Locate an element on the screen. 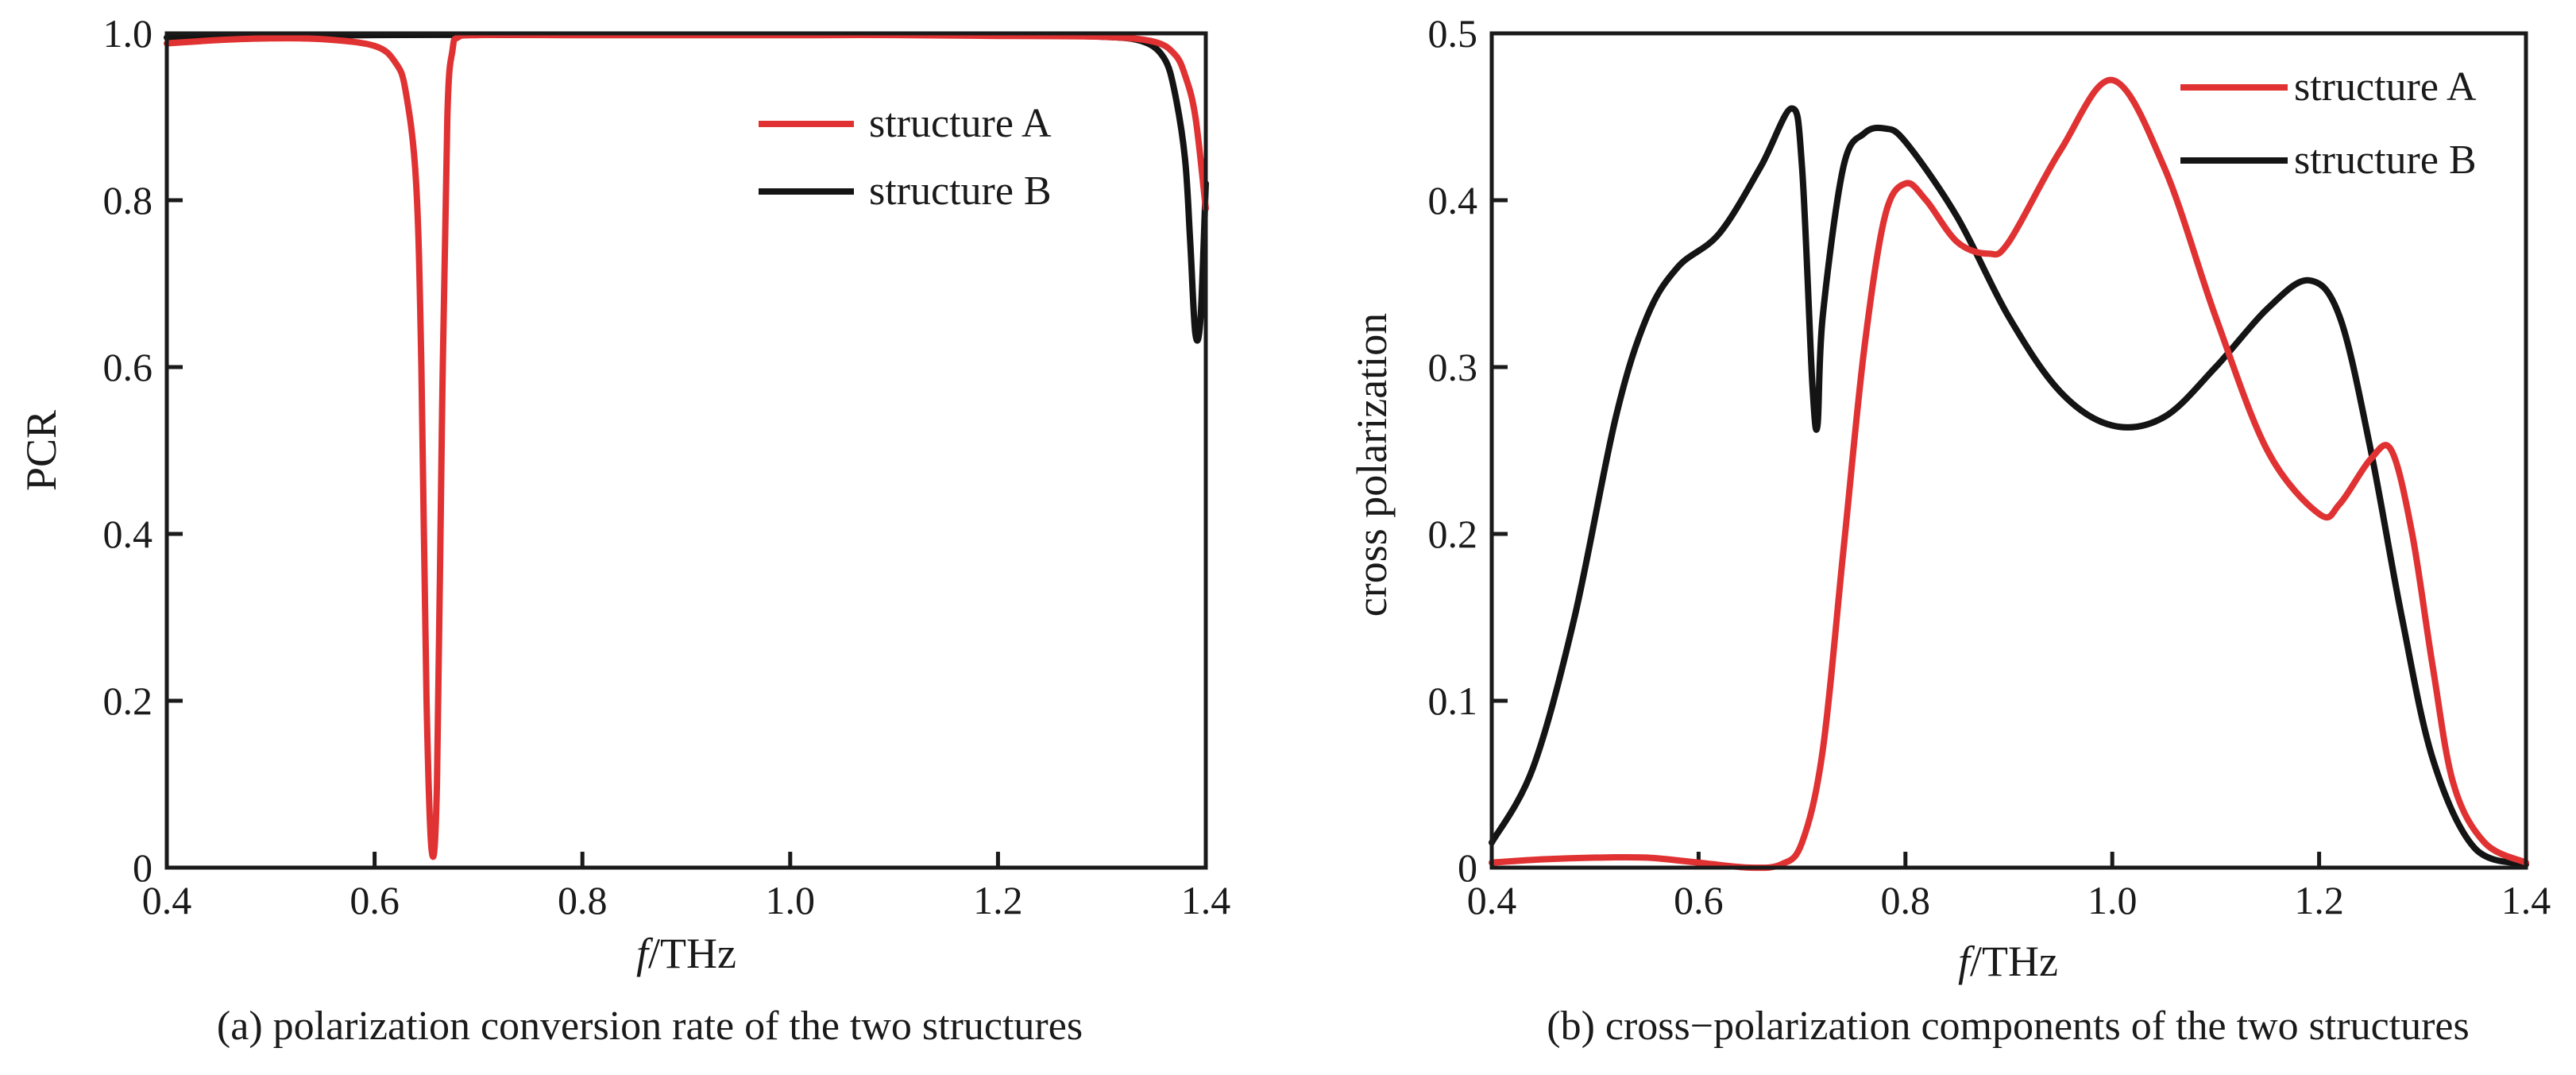  panel-a-y-tick-label: 0.6 is located at coordinates (128, 367).